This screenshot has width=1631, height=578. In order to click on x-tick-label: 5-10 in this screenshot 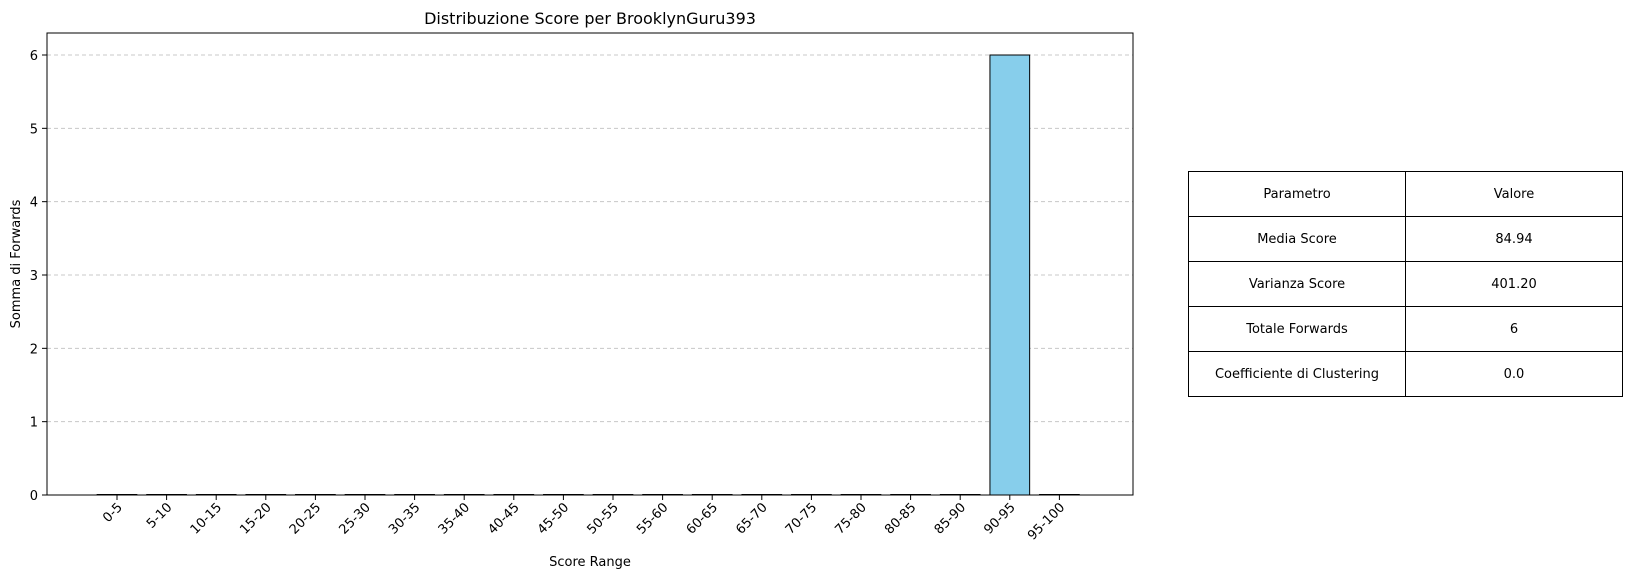, I will do `click(159, 515)`.